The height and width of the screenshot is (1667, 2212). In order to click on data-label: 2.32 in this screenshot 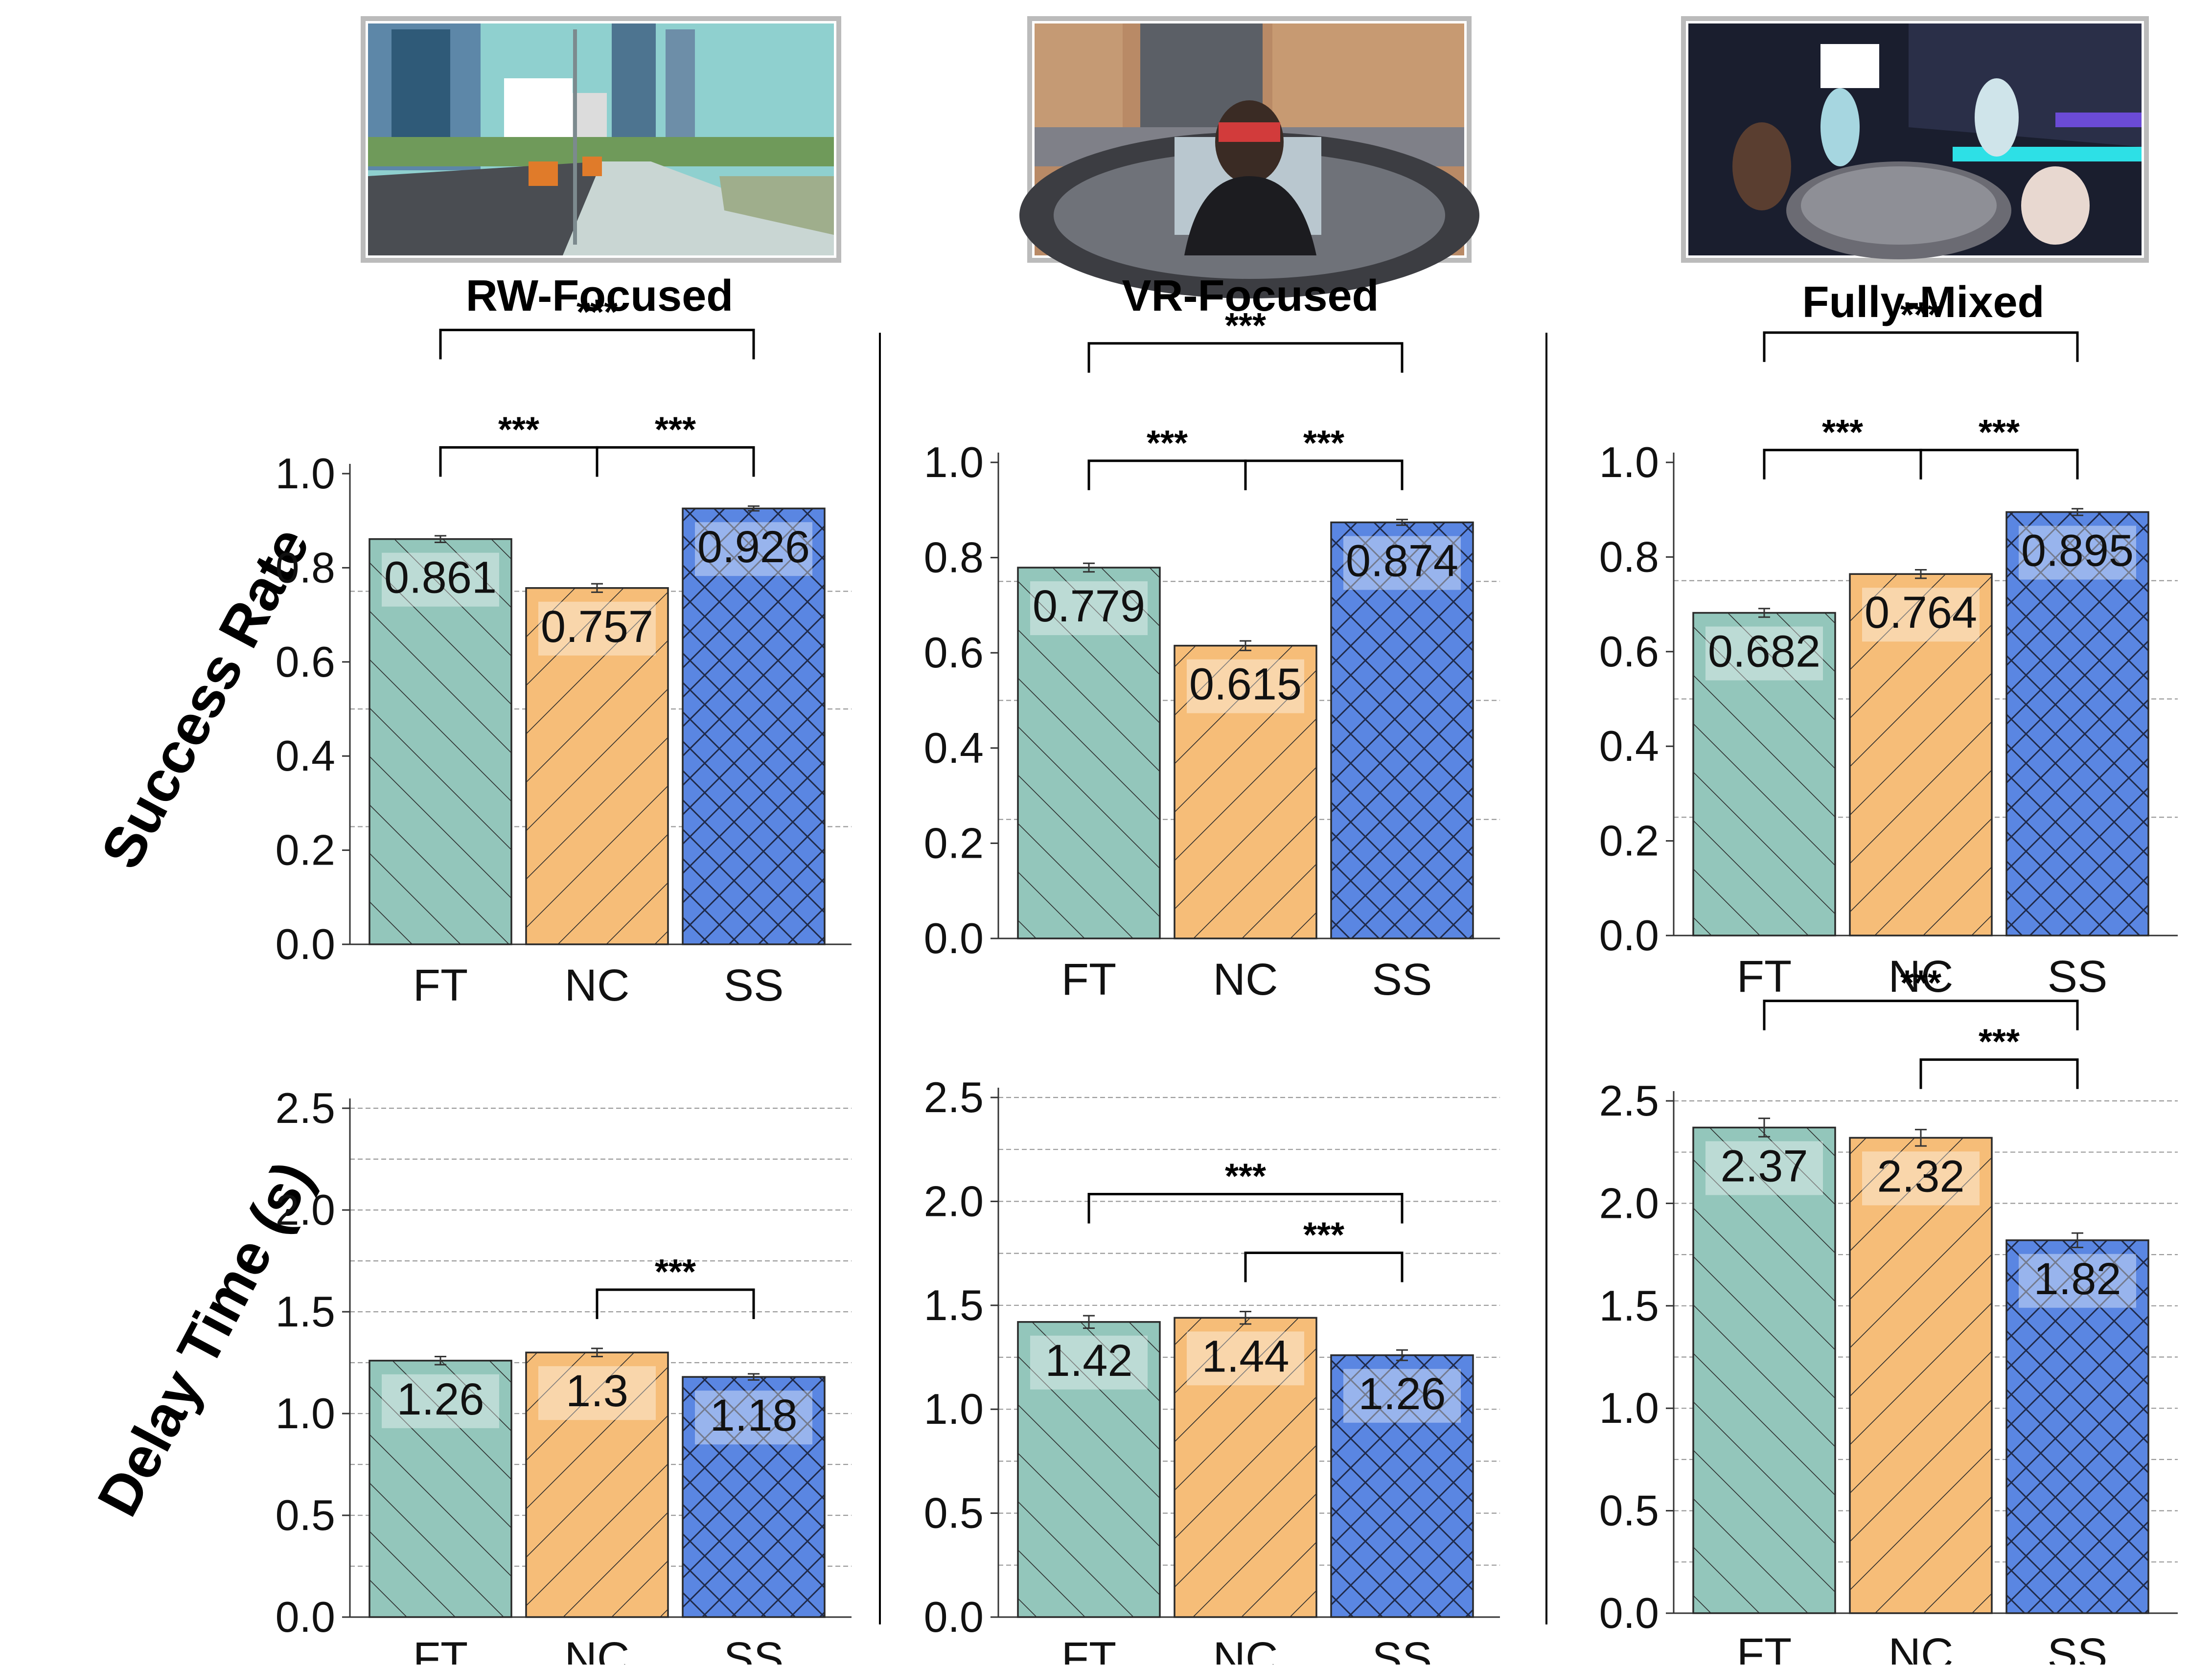, I will do `click(1920, 1176)`.